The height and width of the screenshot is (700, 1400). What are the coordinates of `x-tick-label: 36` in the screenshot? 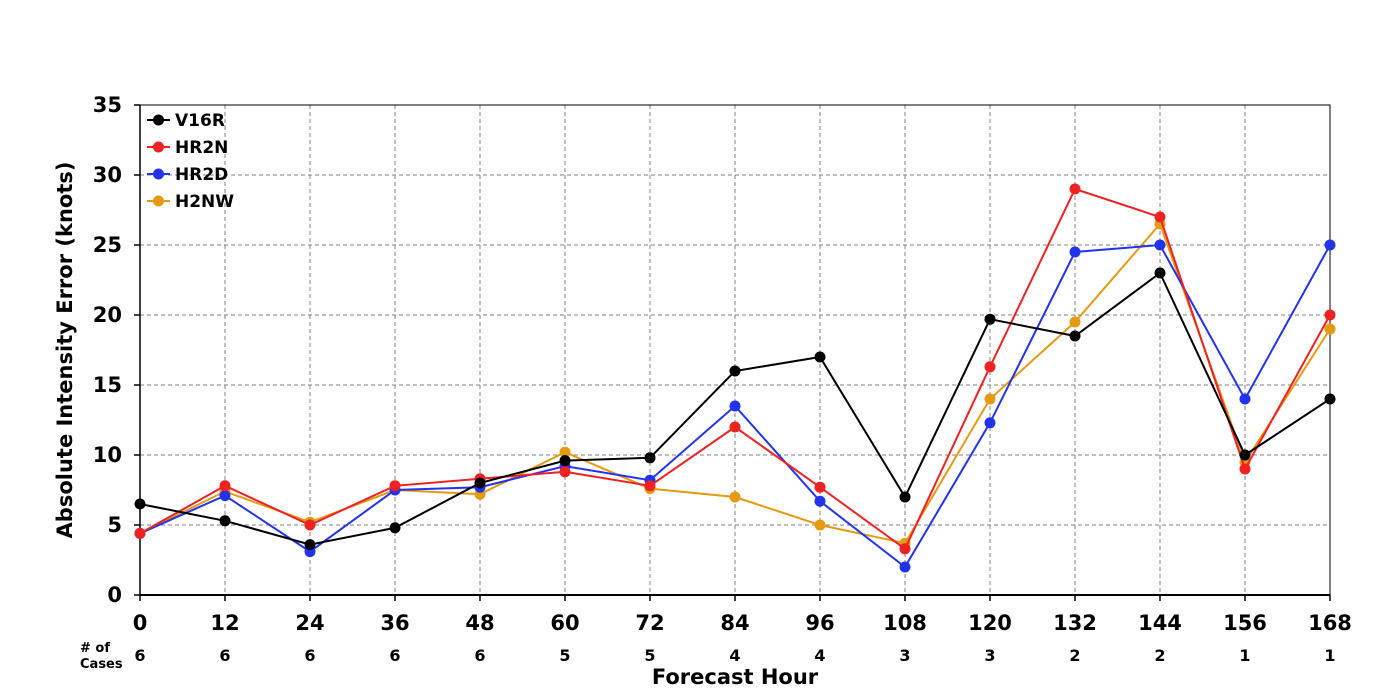 It's located at (394, 623).